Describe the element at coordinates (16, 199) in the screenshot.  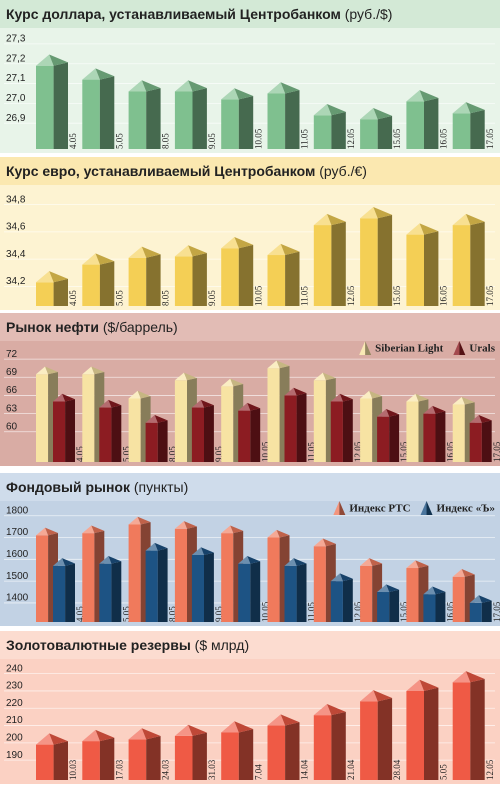
I see `y-tick-label: 34,8` at that location.